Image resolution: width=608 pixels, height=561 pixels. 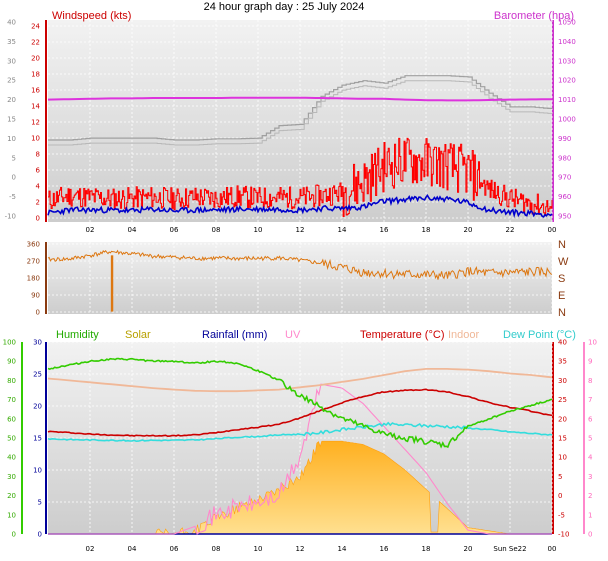 What do you see at coordinates (564, 139) in the screenshot?
I see `baro-tick-label: 990` at bounding box center [564, 139].